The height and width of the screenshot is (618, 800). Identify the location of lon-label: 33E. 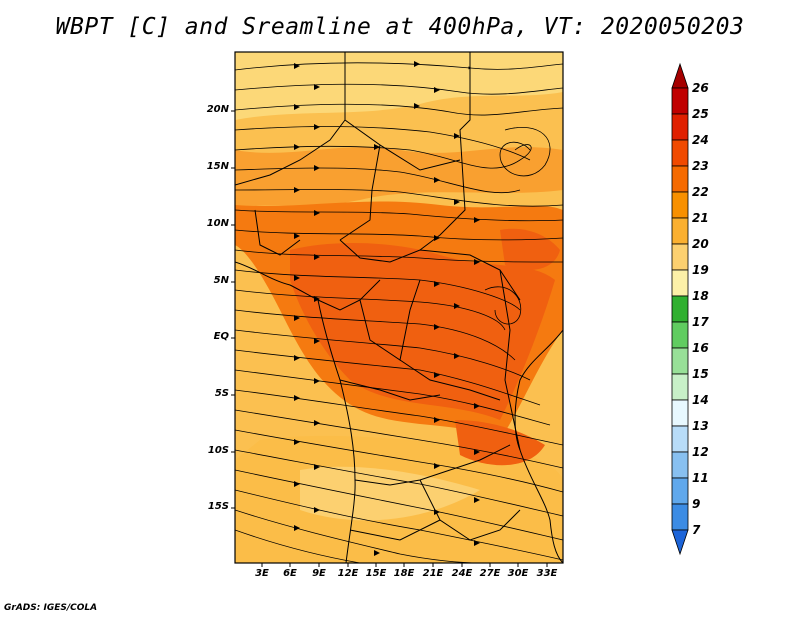
(547, 573).